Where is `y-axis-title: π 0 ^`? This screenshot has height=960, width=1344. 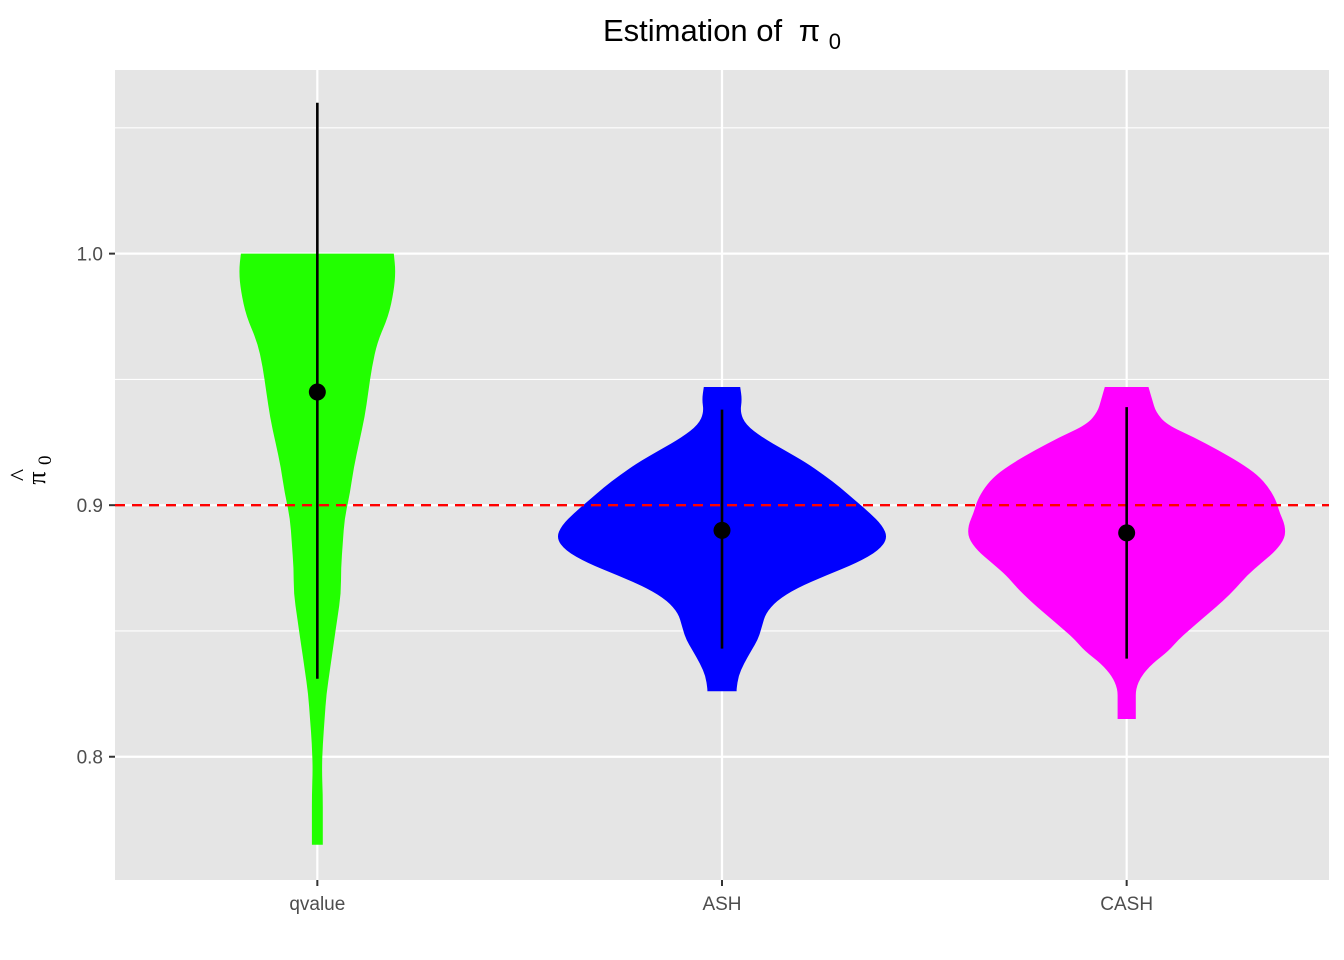
y-axis-title: π 0 ^ is located at coordinates (30, 469).